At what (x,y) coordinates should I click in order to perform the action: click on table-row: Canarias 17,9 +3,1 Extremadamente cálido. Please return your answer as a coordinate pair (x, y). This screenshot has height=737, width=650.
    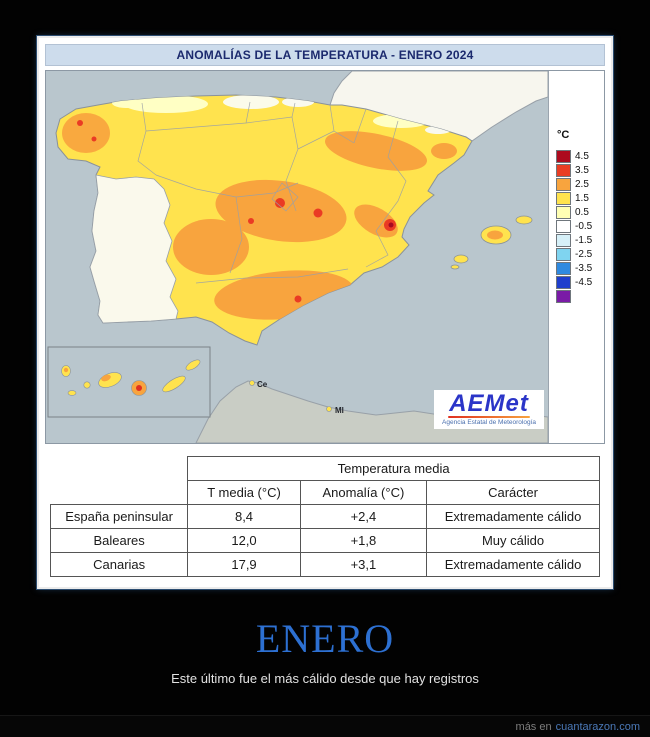
    Looking at the image, I should click on (324, 564).